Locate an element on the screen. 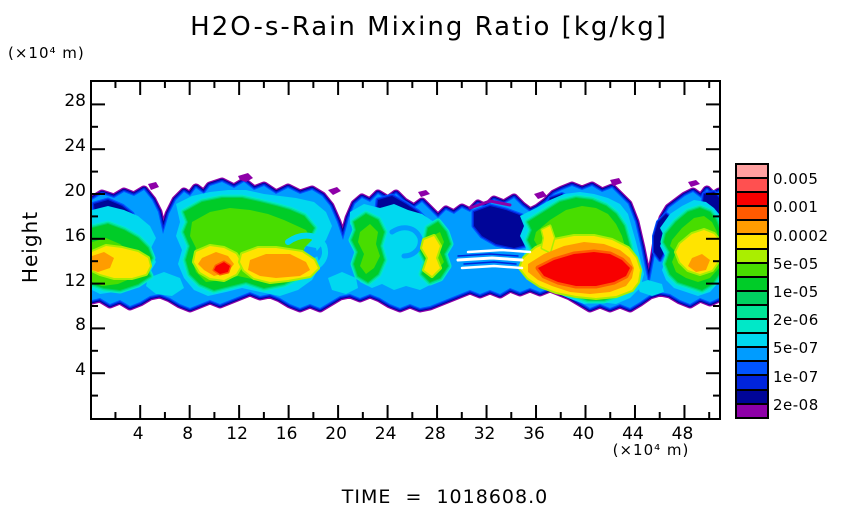  x-tick-label: 44 is located at coordinates (633, 434).